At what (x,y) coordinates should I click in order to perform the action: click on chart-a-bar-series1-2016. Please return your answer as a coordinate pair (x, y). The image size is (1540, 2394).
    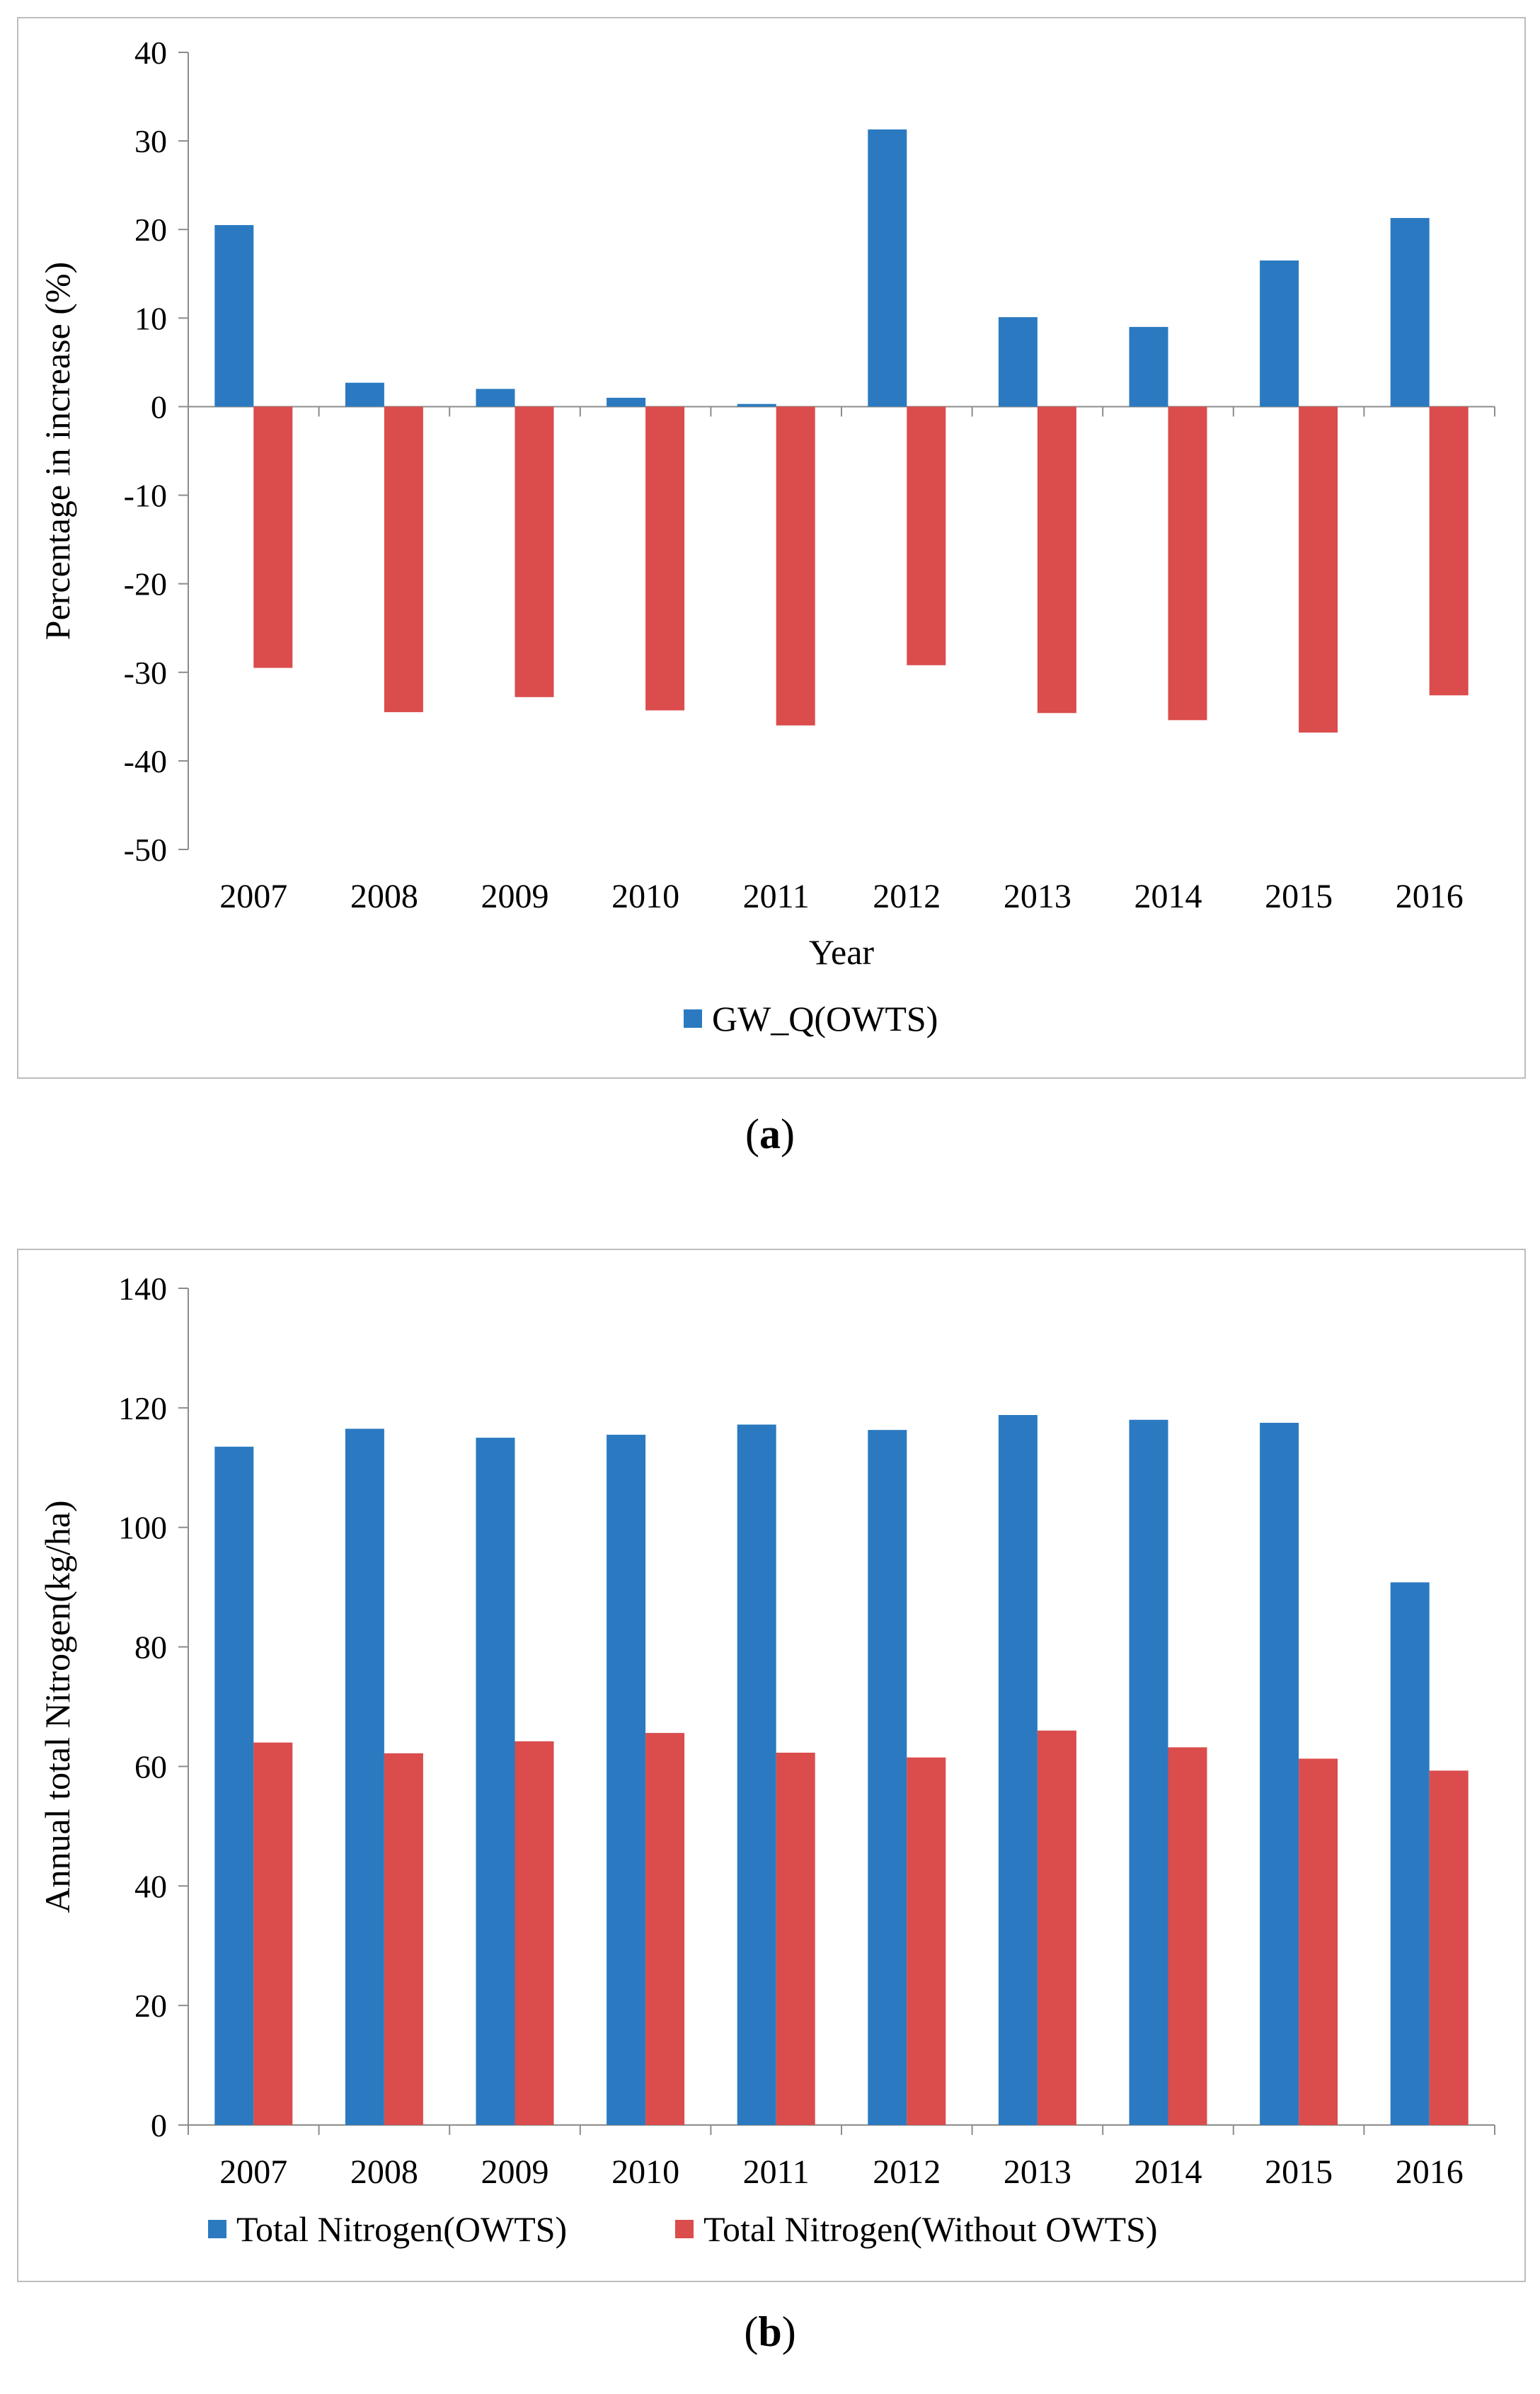
    Looking at the image, I should click on (1410, 312).